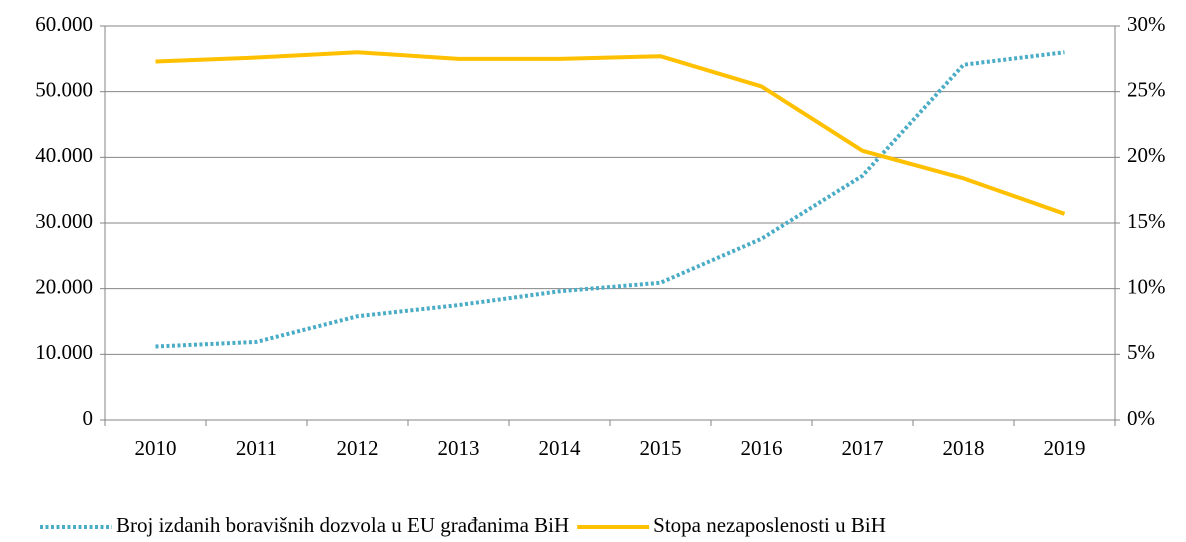 This screenshot has width=1186, height=542. What do you see at coordinates (1141, 352) in the screenshot?
I see `y2-tick-label: 5%` at bounding box center [1141, 352].